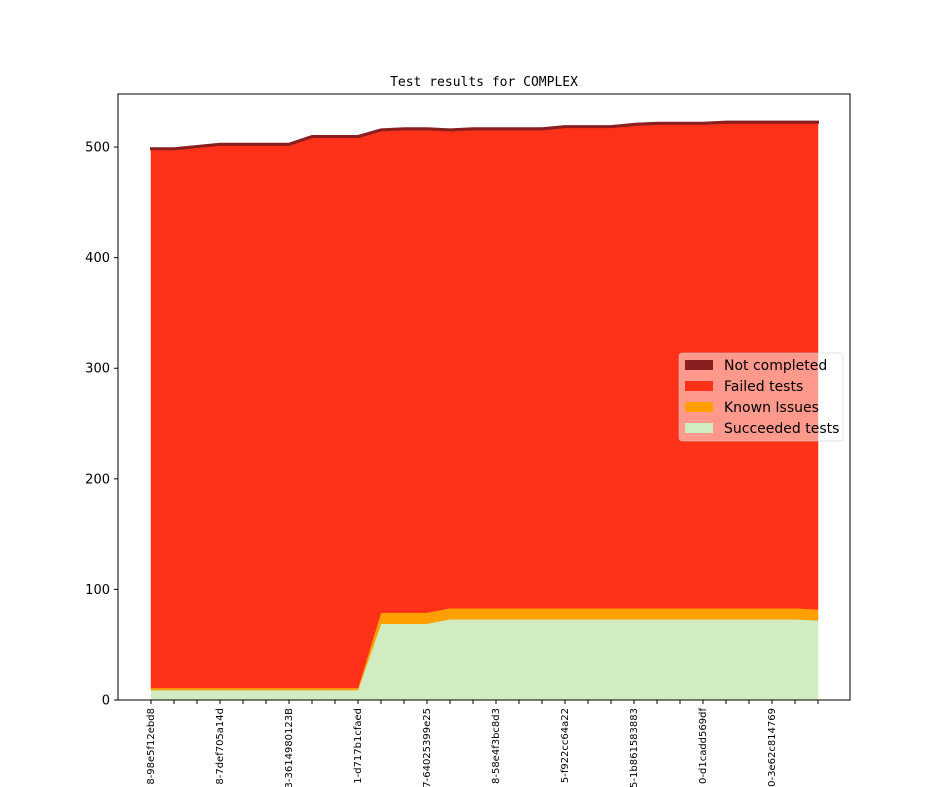 Image resolution: width=944 pixels, height=787 pixels. Describe the element at coordinates (699, 428) in the screenshot. I see `legend-swatch-succeeded-tests` at that location.